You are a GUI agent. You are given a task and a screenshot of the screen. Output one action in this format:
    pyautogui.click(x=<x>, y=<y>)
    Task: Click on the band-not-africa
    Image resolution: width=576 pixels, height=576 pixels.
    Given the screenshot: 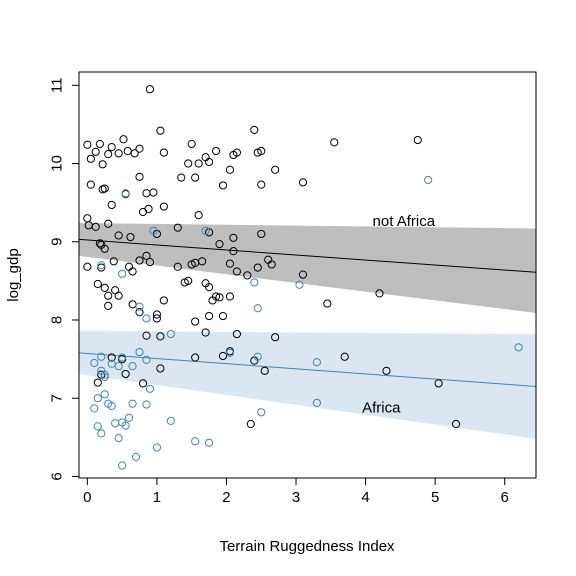 What is the action you would take?
    pyautogui.click(x=307, y=267)
    